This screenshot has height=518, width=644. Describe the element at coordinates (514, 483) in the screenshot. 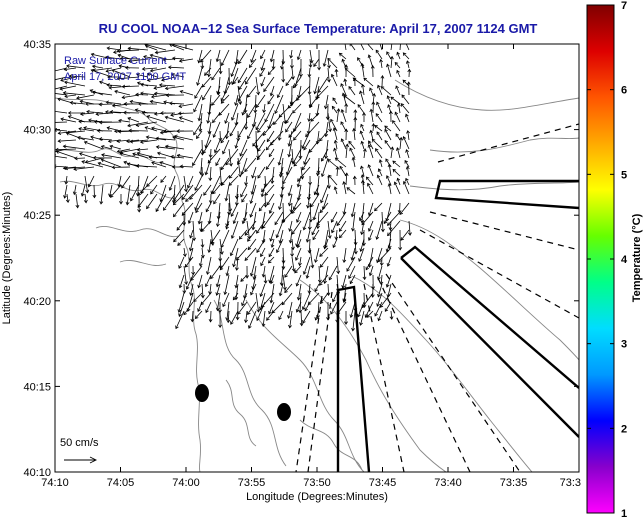

I see `x-tick-label: 73:35` at that location.